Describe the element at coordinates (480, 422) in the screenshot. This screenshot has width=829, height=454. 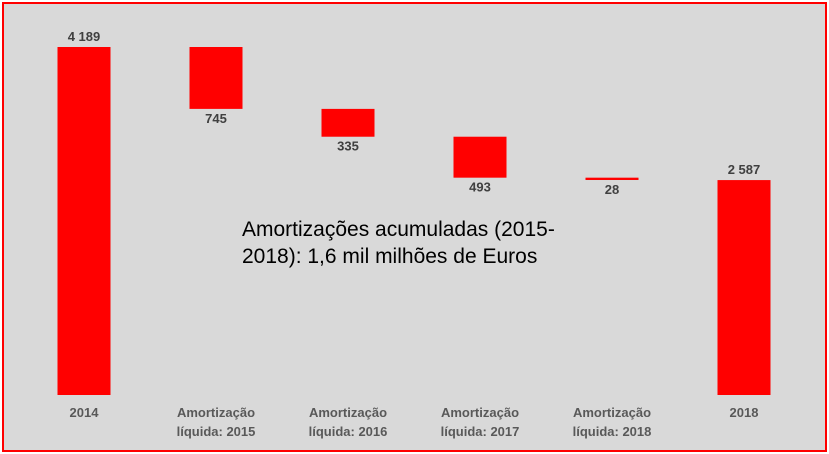
I see `category-label-3: Amortização líquida: 2017` at that location.